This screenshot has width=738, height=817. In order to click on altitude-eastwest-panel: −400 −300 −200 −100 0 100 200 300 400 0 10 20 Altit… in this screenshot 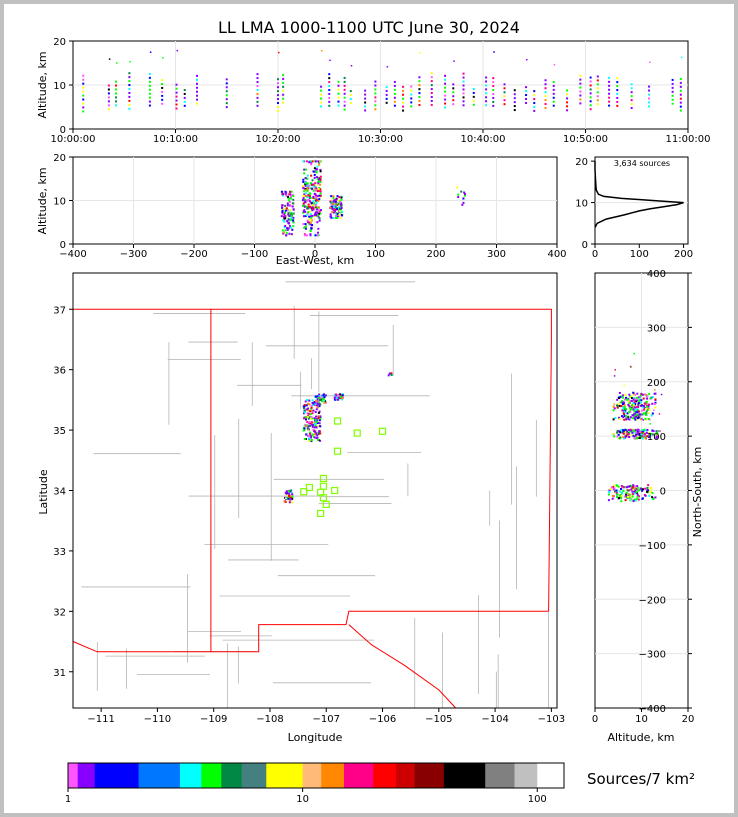, I will do `click(301, 210)`.